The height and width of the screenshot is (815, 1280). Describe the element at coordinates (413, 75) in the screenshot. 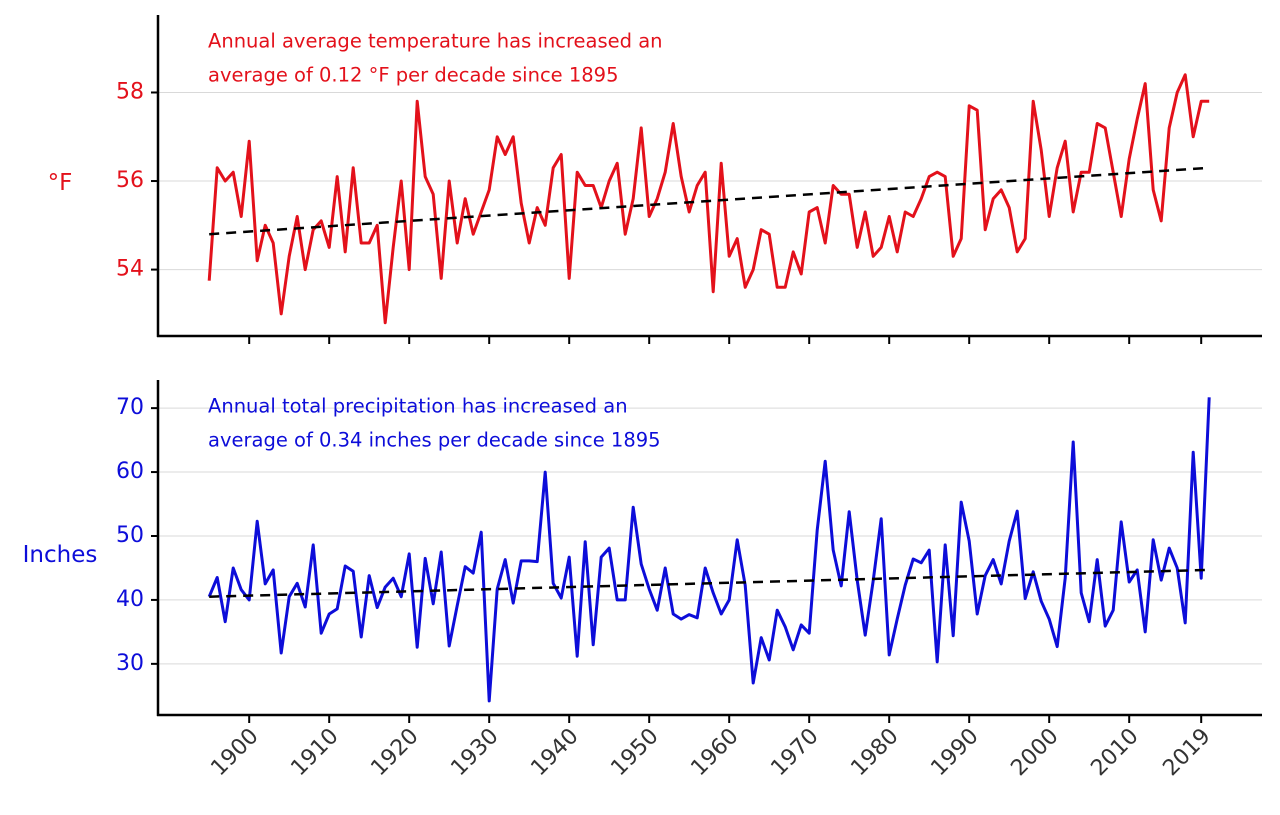

I see `annotation: average of 0.12 °F per decade since 1895` at that location.